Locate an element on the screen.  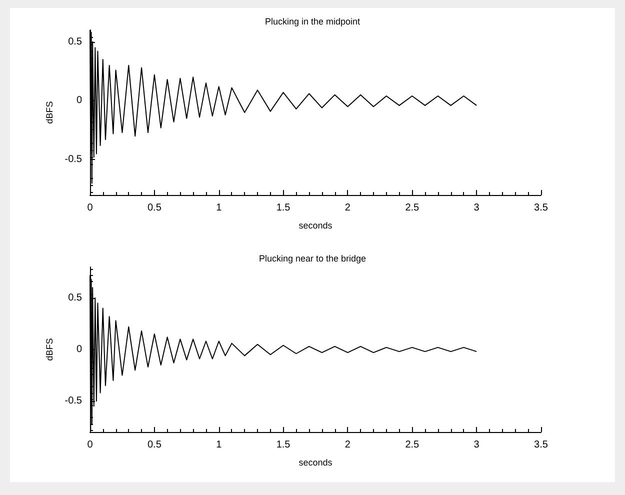
chart-title: Plucking in the midpoint is located at coordinates (312, 21).